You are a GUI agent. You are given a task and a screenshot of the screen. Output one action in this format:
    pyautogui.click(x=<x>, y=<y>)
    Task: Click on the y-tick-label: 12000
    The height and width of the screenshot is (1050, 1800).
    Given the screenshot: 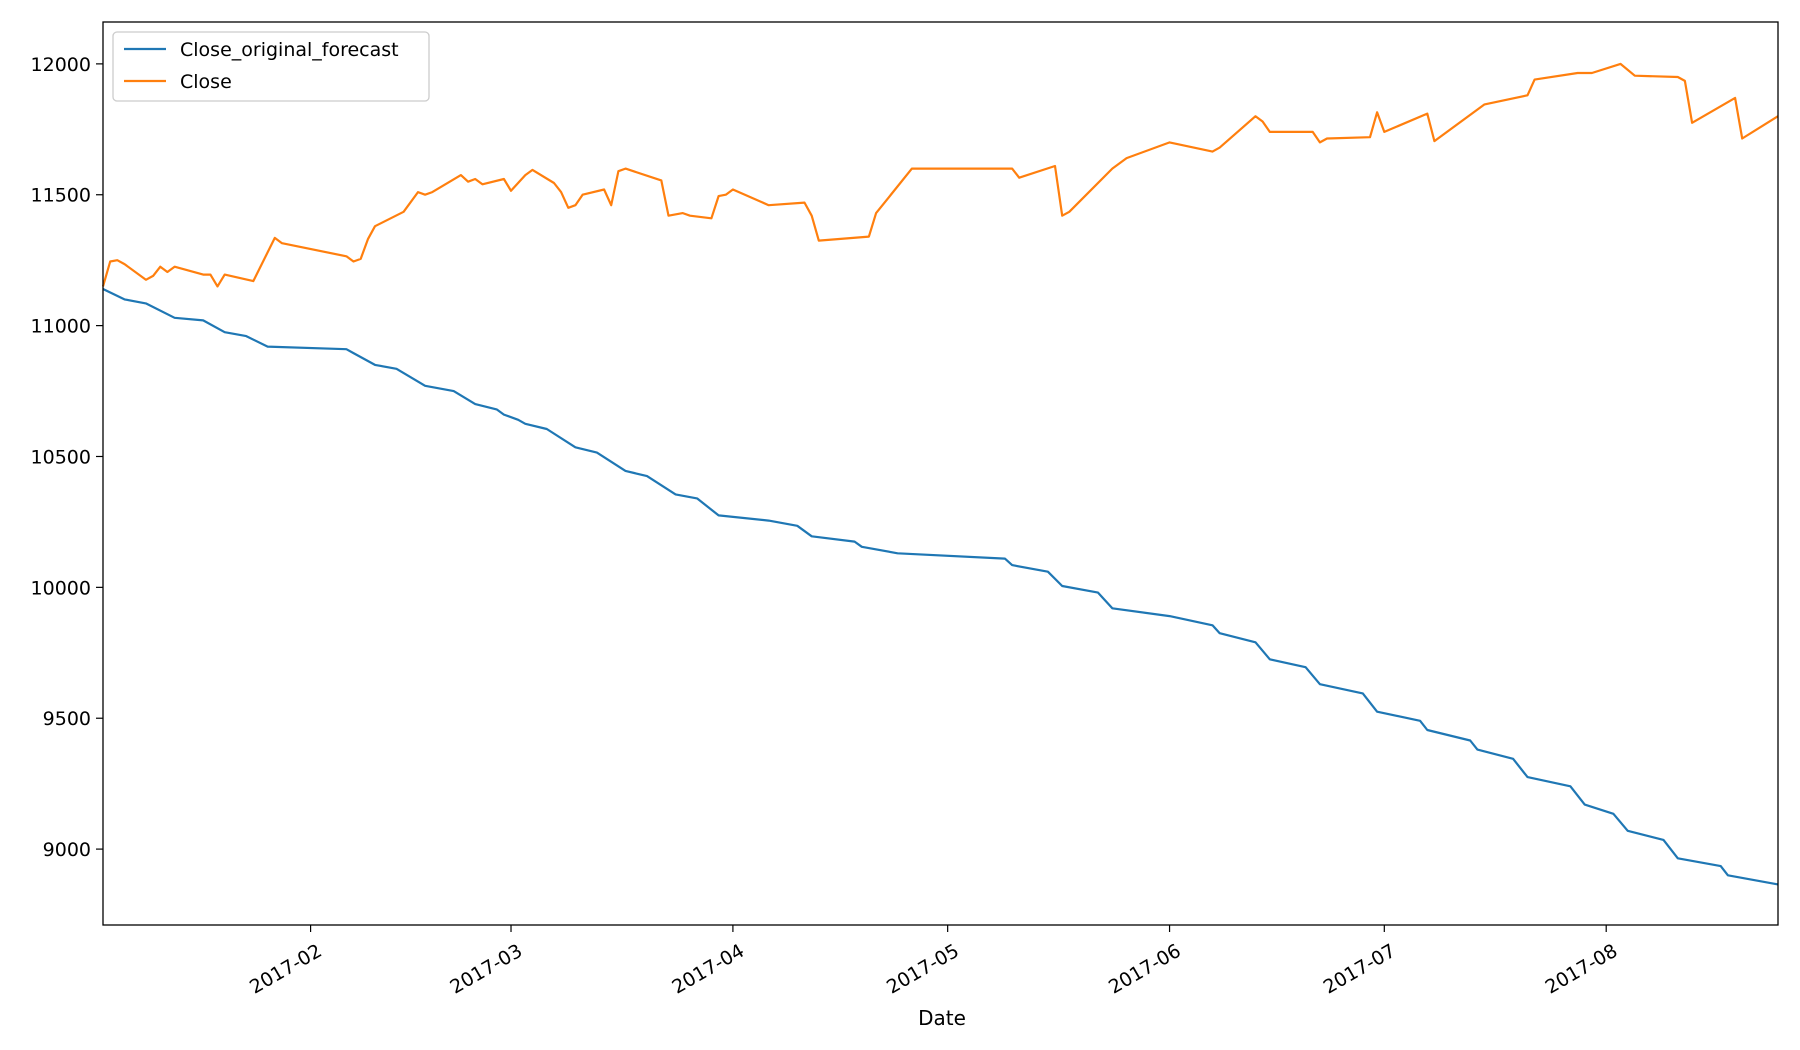 What is the action you would take?
    pyautogui.click(x=61, y=65)
    